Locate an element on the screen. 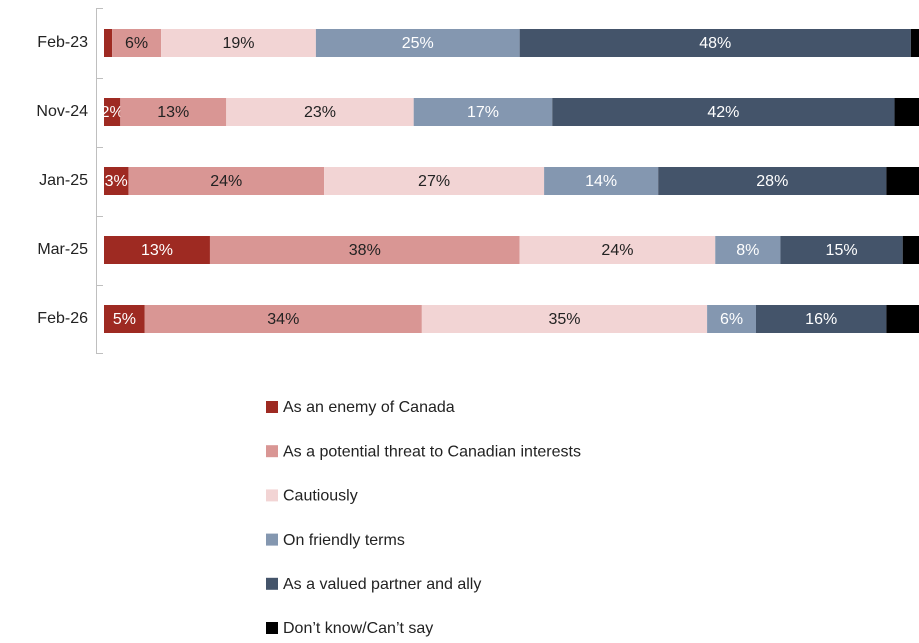 The width and height of the screenshot is (919, 643). data-label: 27% is located at coordinates (434, 181).